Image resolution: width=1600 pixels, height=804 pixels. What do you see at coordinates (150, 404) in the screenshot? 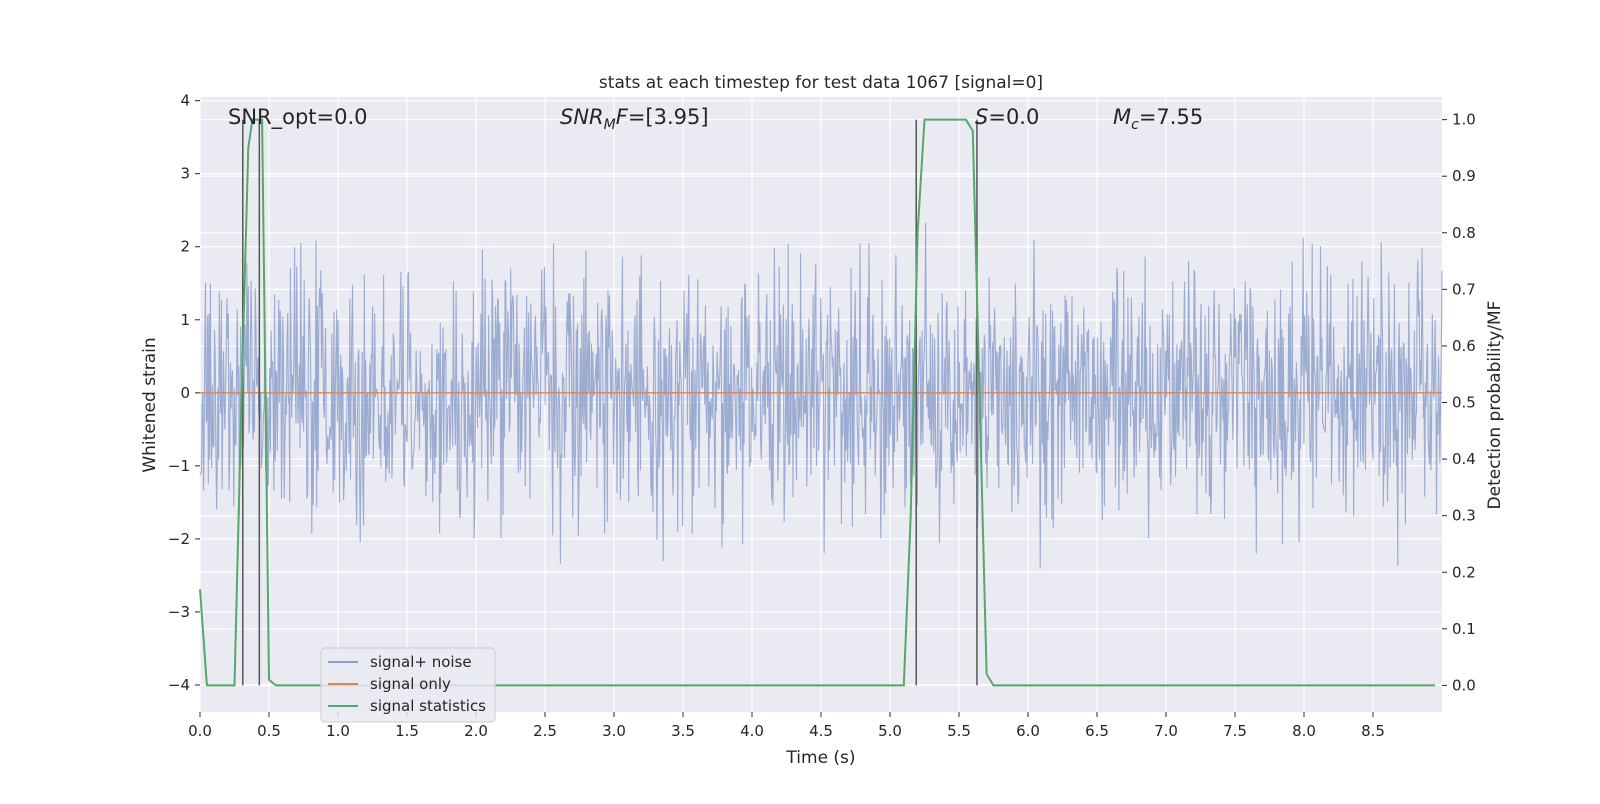
I see `y-left-axis-label: Whitened strain` at bounding box center [150, 404].